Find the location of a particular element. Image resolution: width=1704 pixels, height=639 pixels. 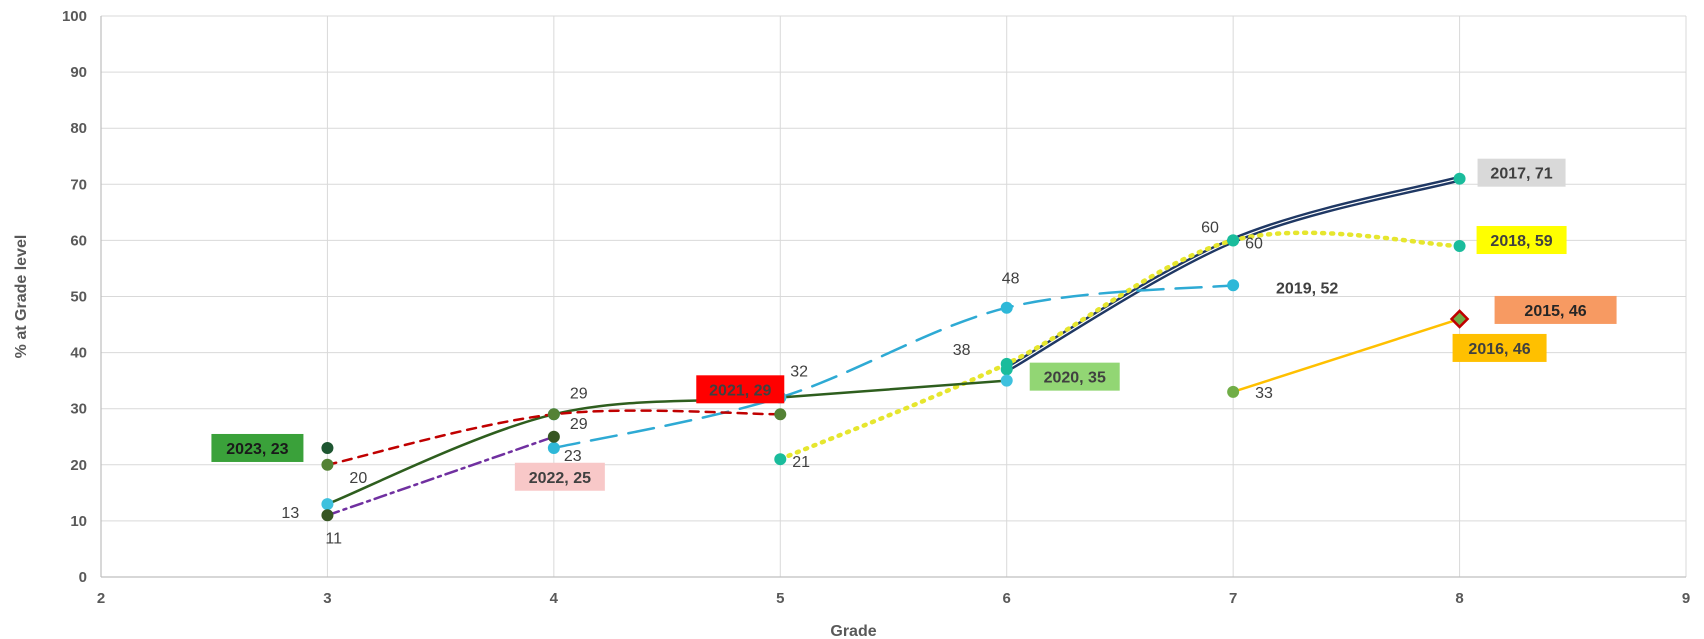

cohort-label-text: 2017, 71 is located at coordinates (1521, 174).